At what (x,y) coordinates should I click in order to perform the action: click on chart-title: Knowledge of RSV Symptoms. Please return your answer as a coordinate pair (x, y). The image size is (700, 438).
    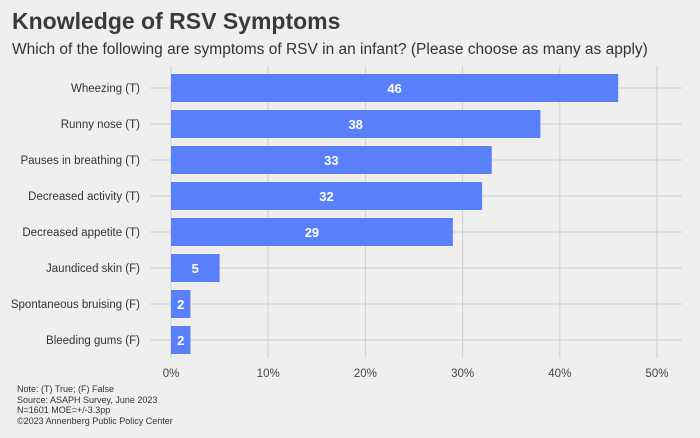
    Looking at the image, I should click on (176, 21).